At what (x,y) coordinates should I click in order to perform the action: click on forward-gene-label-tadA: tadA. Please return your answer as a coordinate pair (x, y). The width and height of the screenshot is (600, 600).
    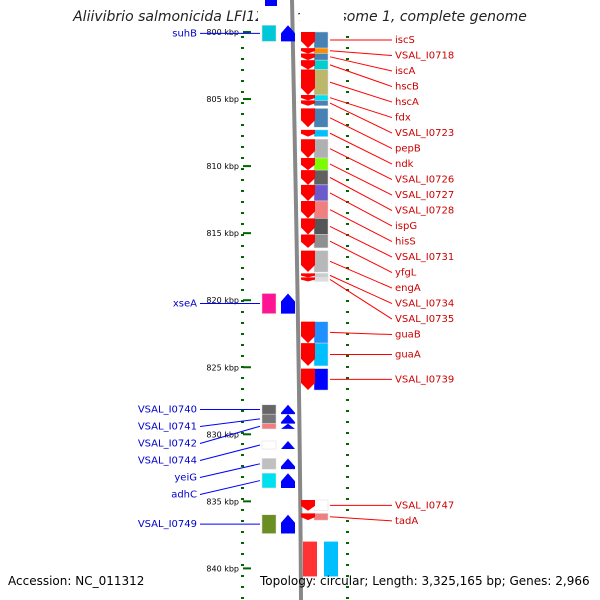
    Looking at the image, I should click on (406, 521).